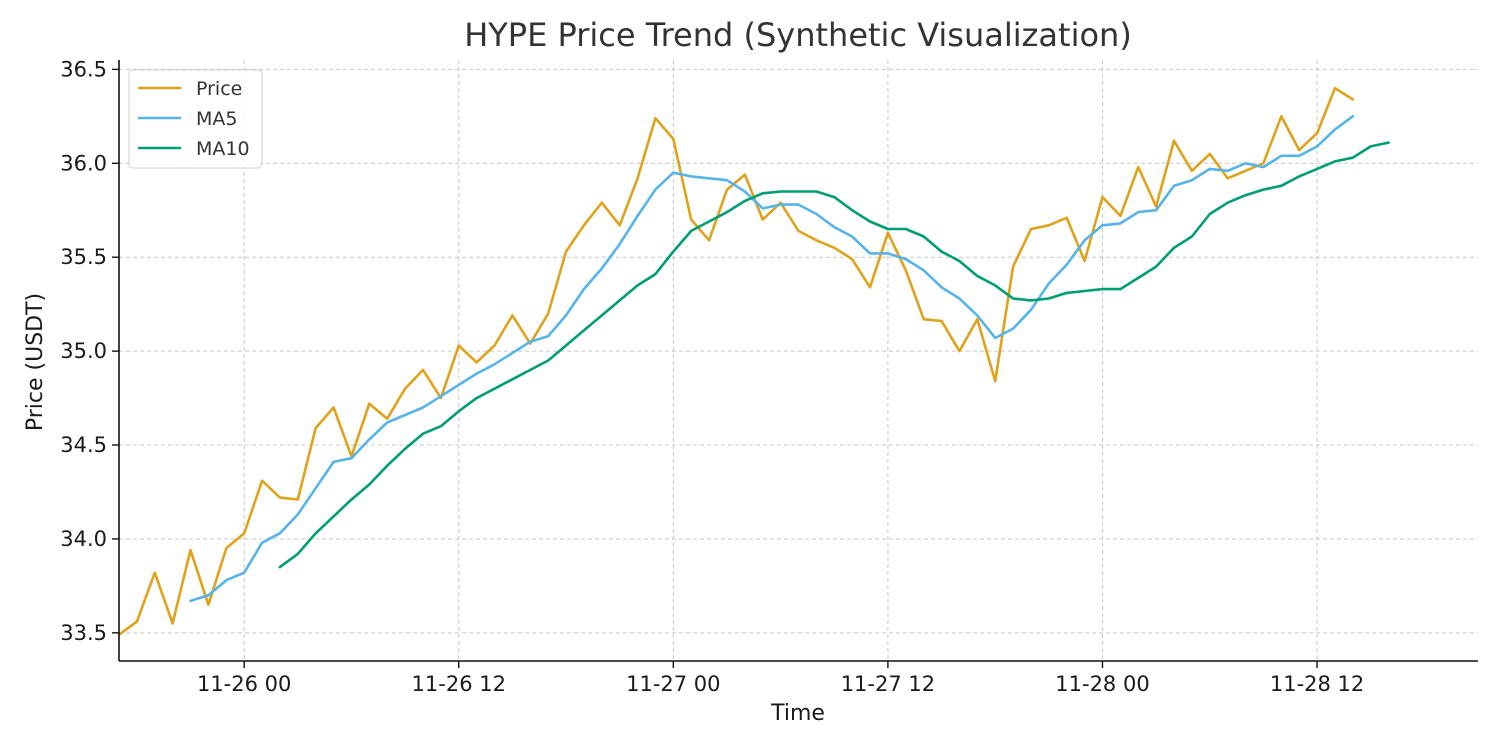  Describe the element at coordinates (216, 119) in the screenshot. I see `legend-label-ma5: MA5` at that location.